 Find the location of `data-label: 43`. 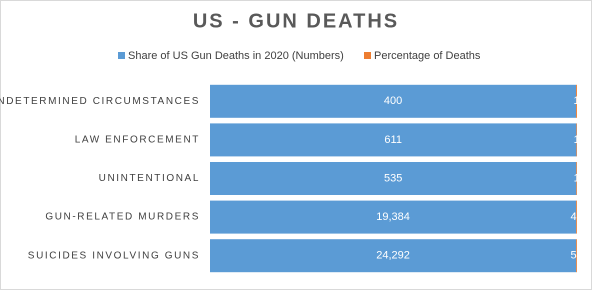

data-label: 43 is located at coordinates (576, 217).